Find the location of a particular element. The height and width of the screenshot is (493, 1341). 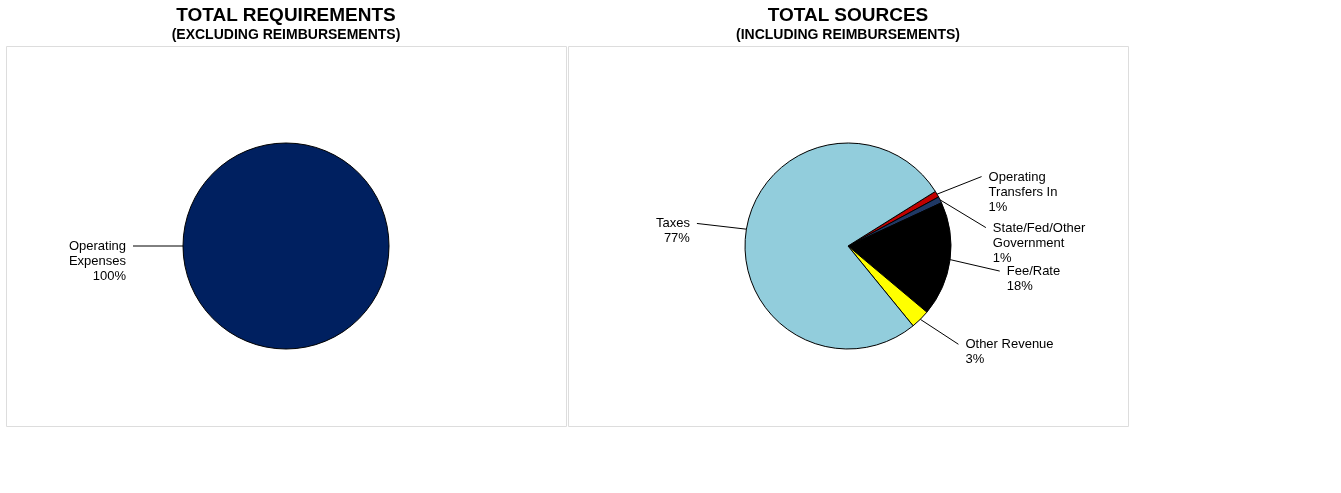

slice-label: Other Revenue is located at coordinates (1009, 344).